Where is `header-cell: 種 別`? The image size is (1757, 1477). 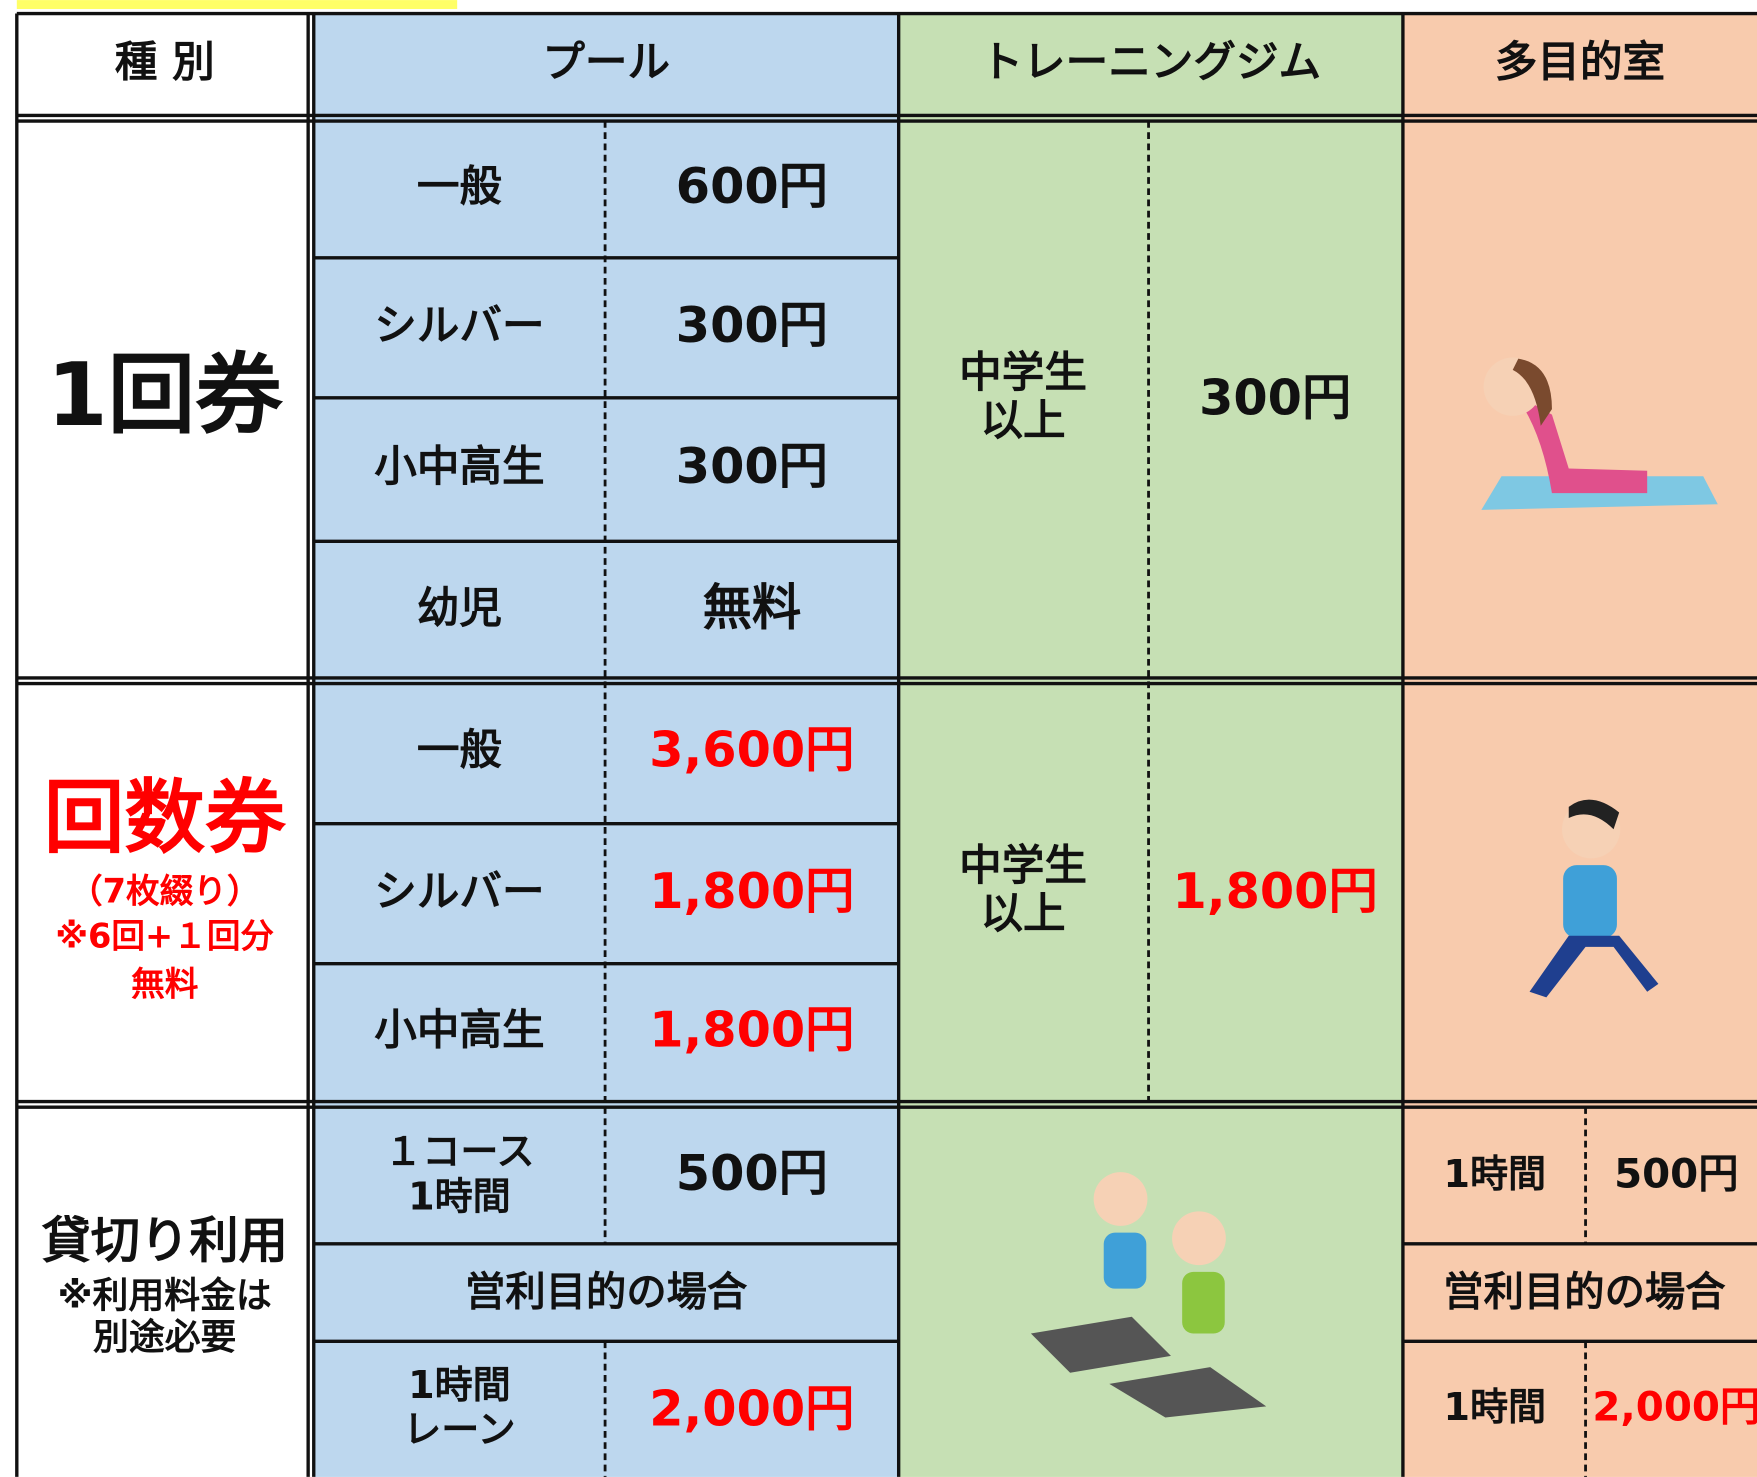
header-cell: 種 別 is located at coordinates (165, 63).